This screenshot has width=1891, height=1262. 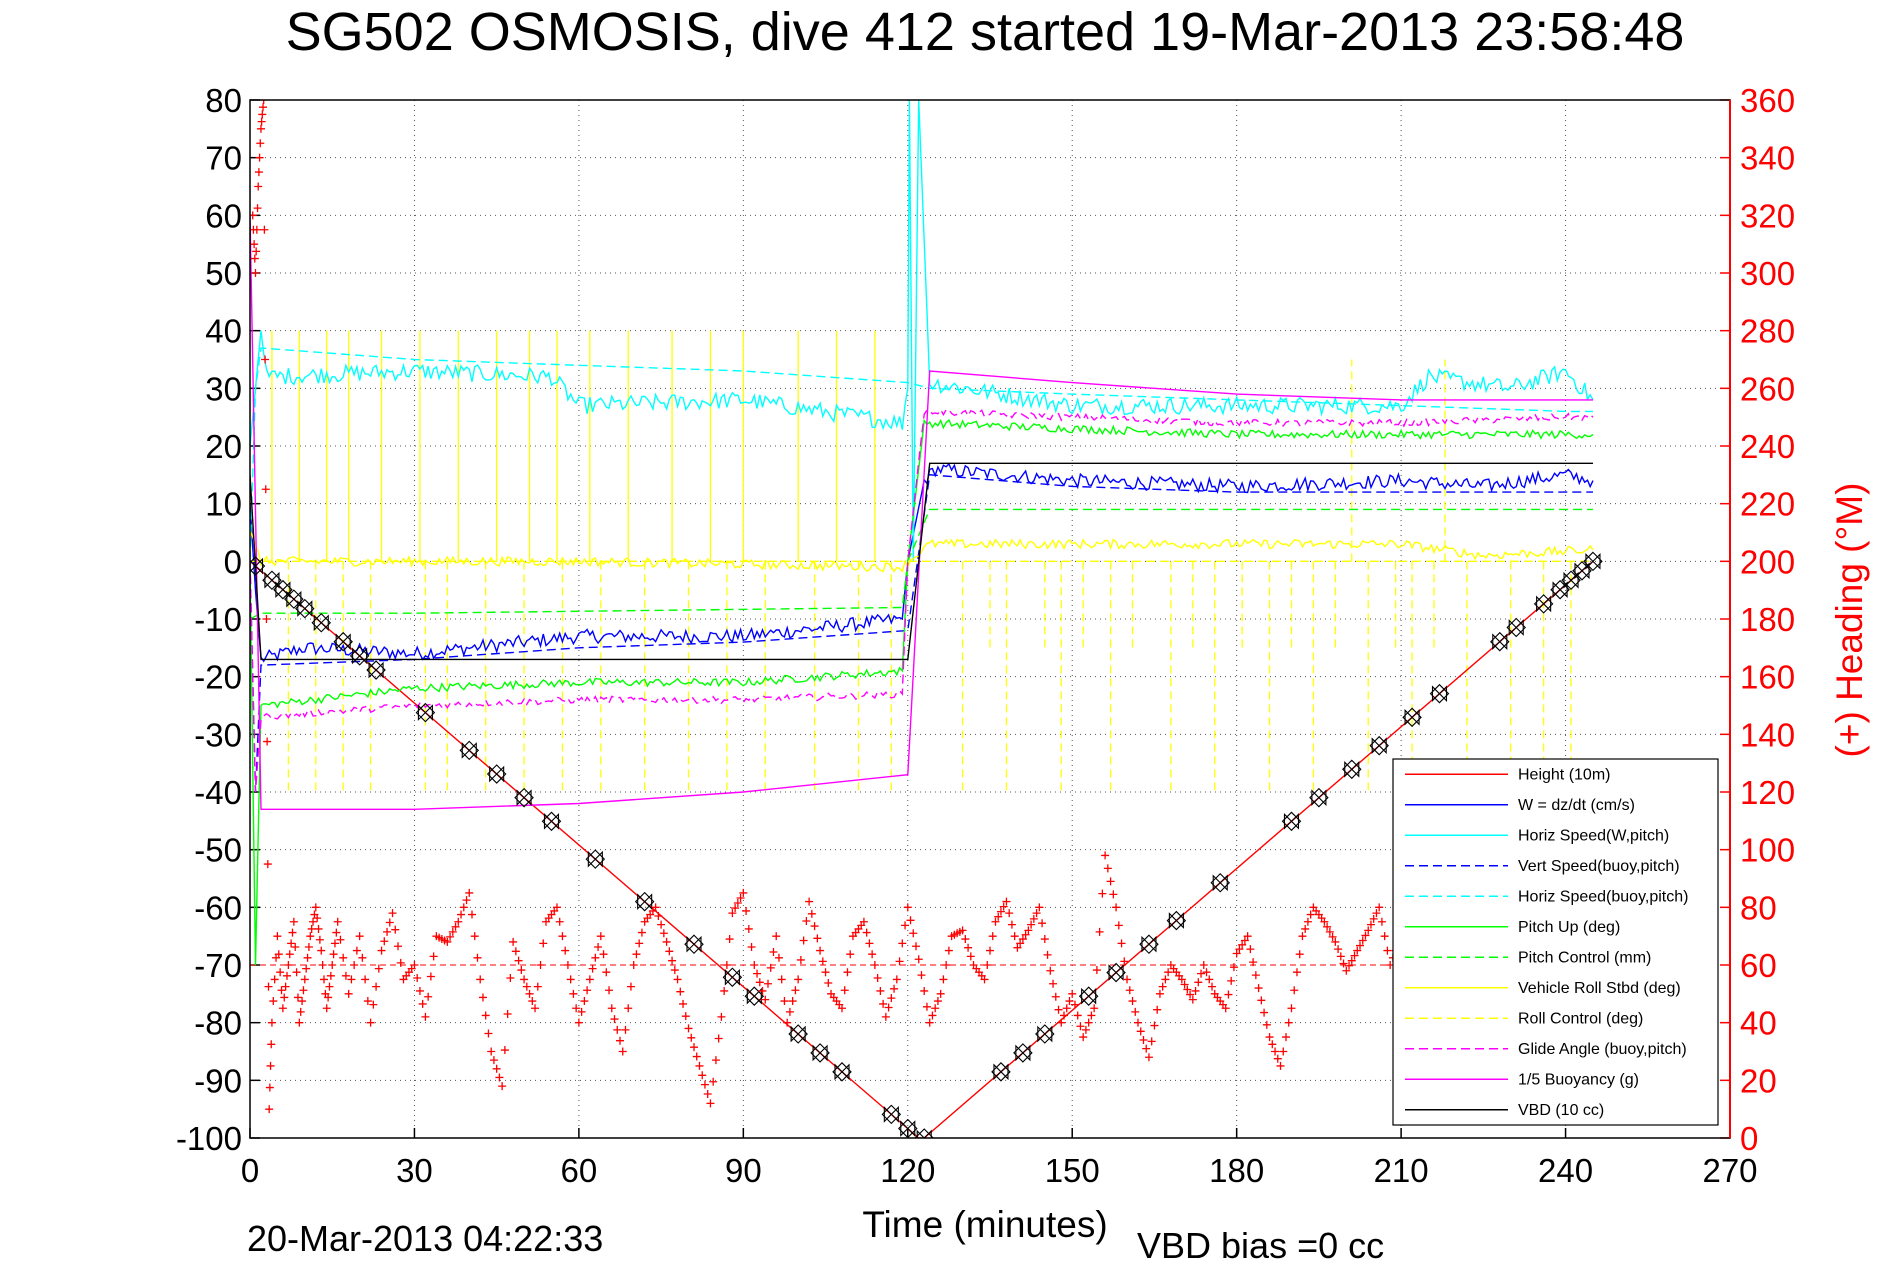 I want to click on y2-tick-label: 40, so click(x=1758, y=1023).